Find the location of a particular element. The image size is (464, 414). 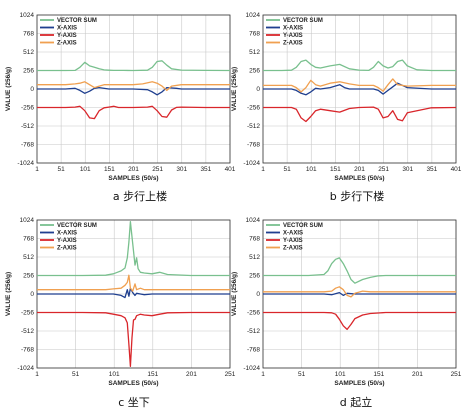

panel-caption: c 坐下 is located at coordinates (134, 402).